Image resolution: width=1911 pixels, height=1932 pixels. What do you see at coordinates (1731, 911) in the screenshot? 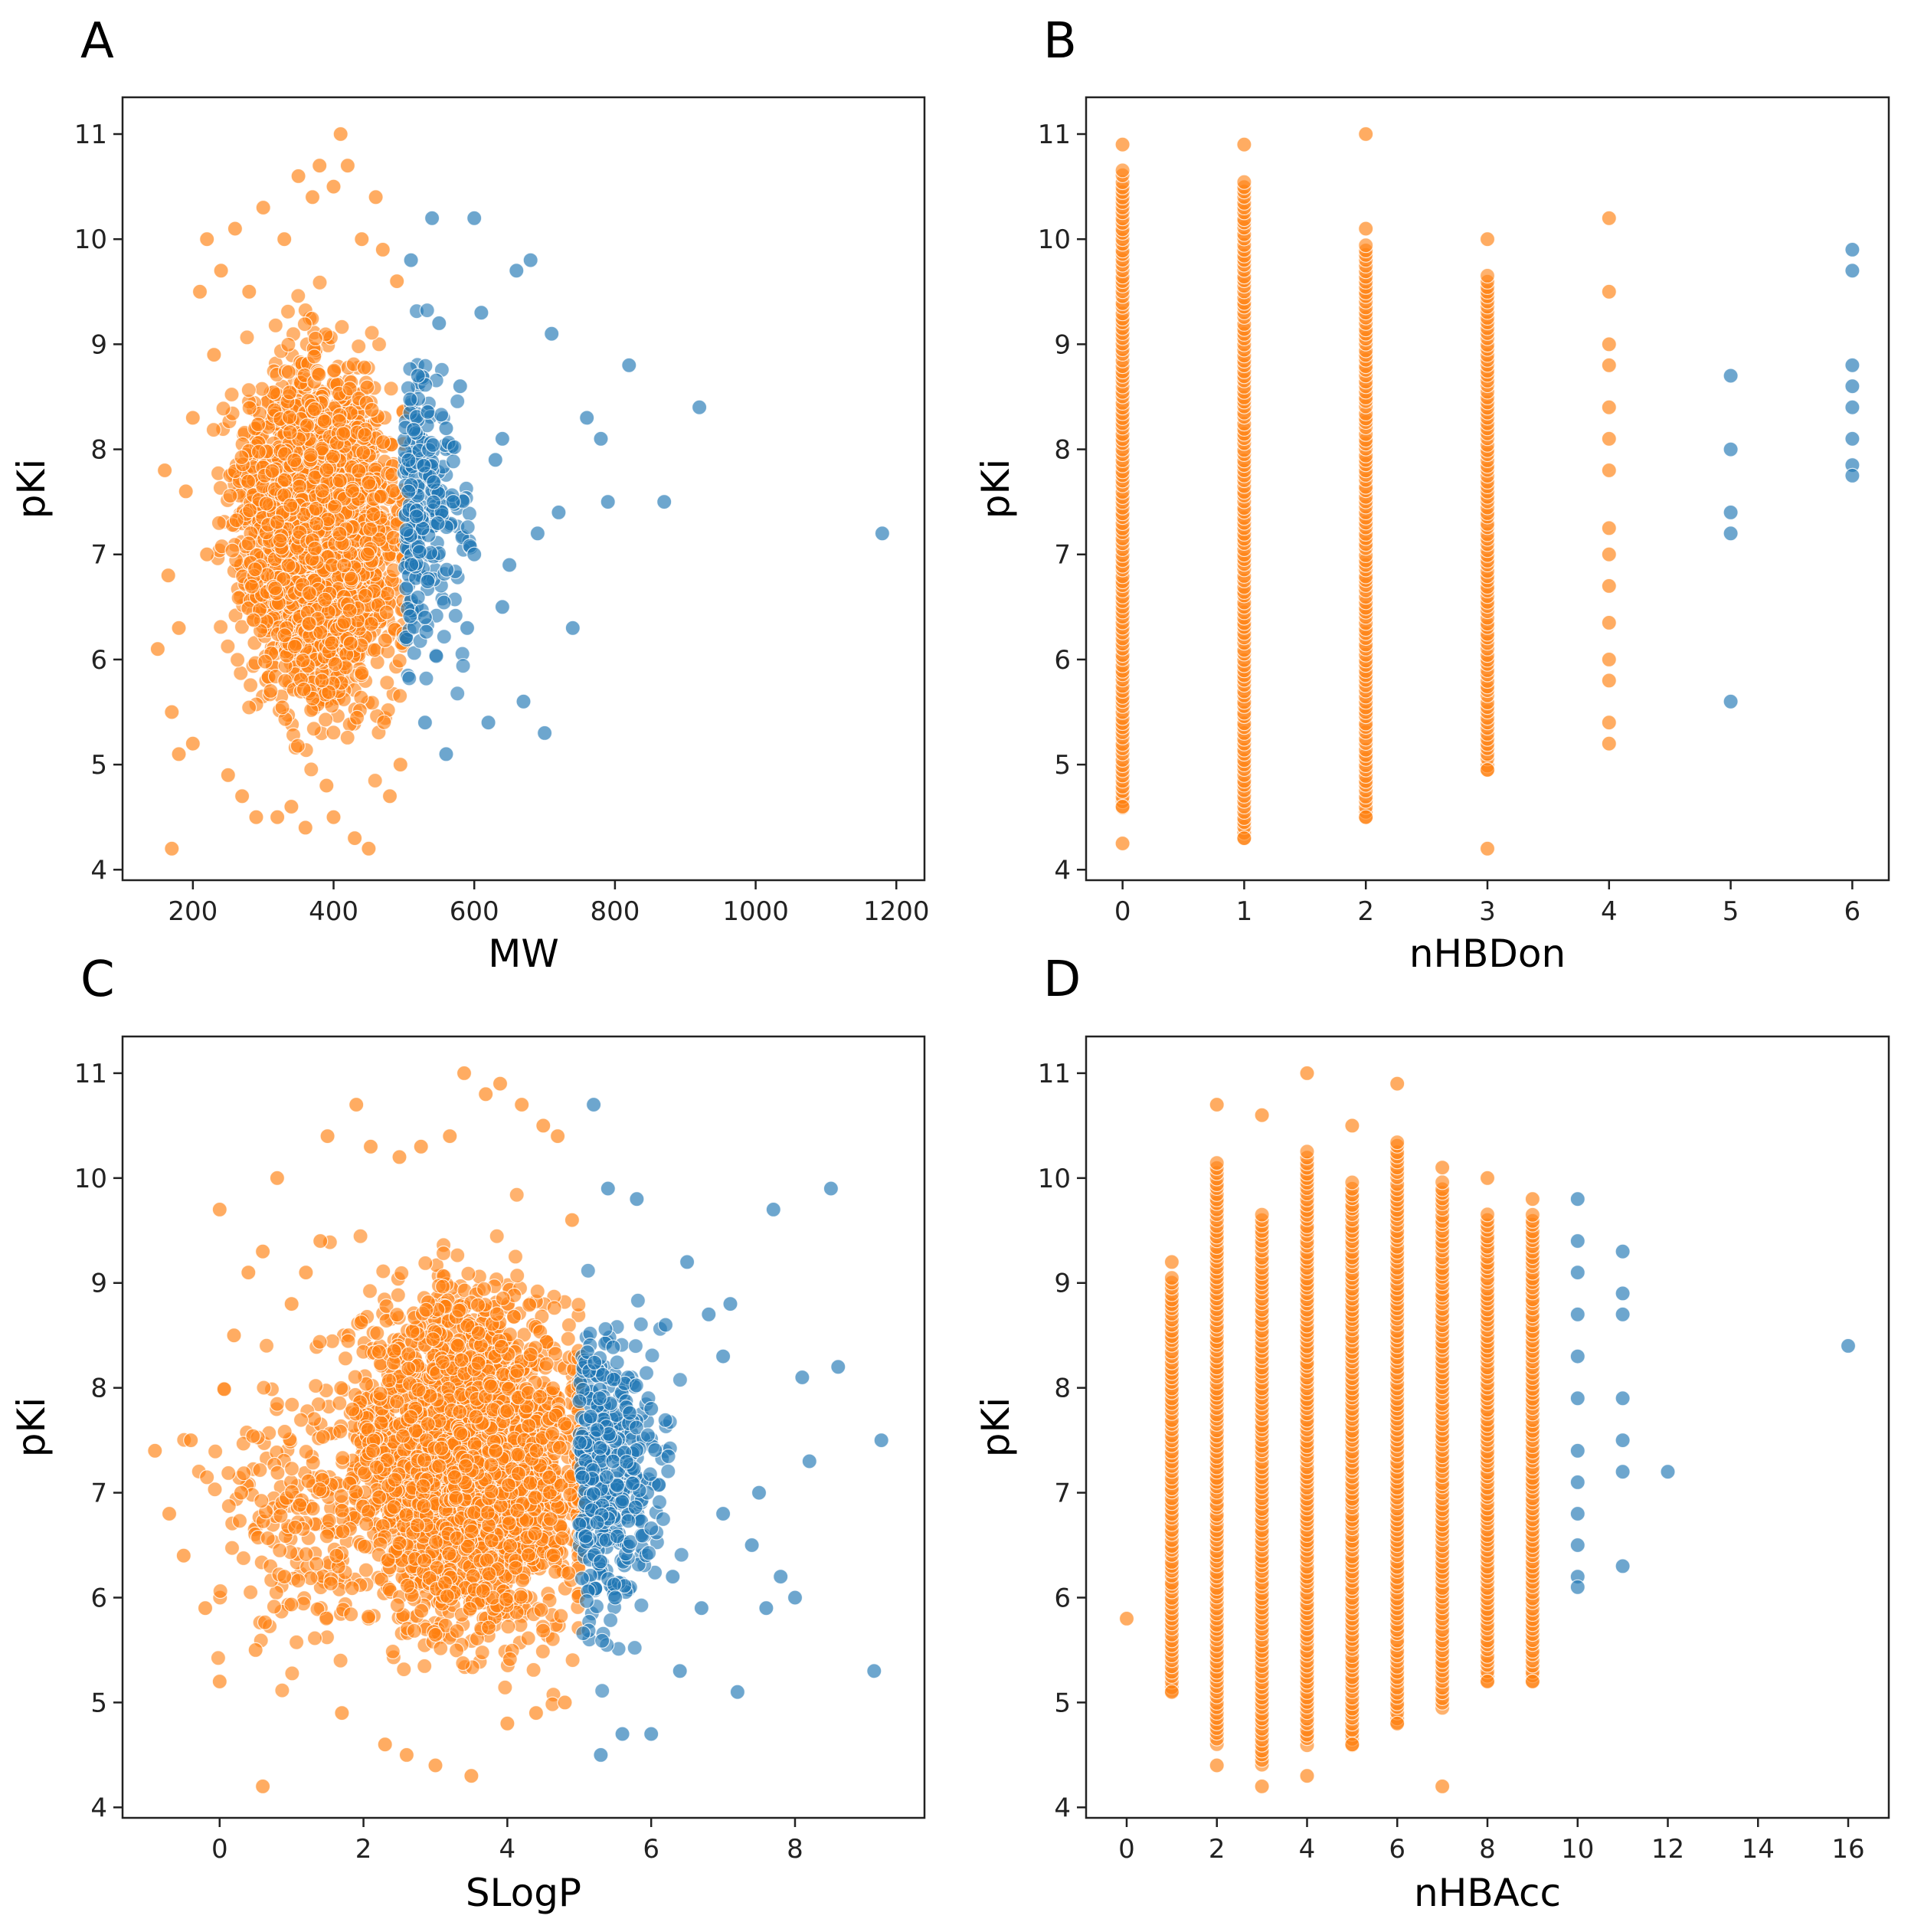
I see `x-tick-label: 5` at bounding box center [1731, 911].